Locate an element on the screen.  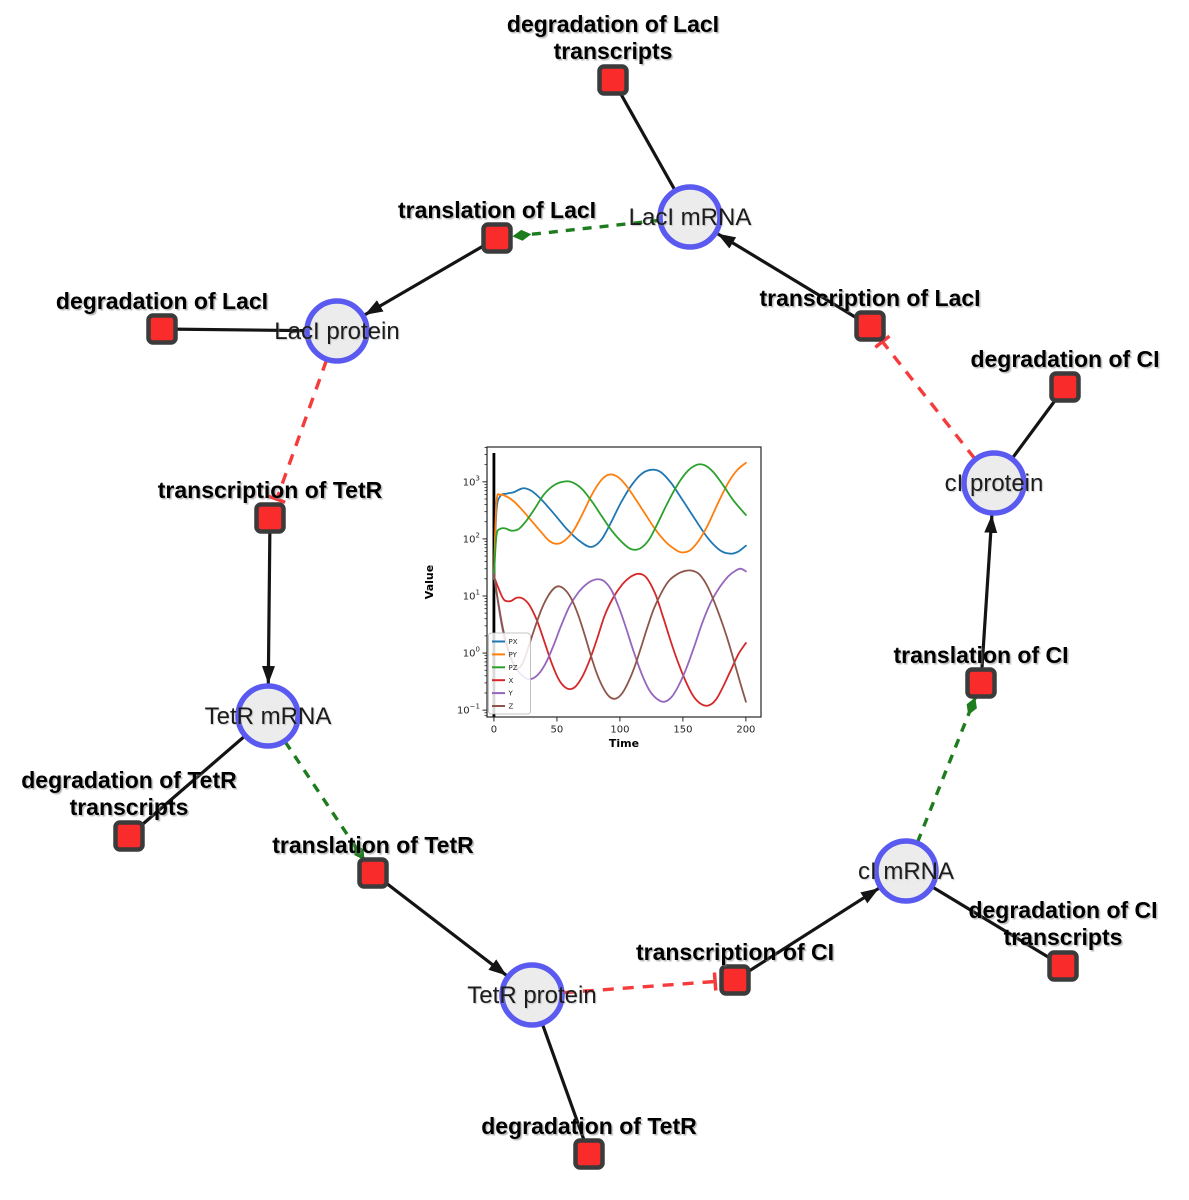
legend-label-PZ: PZ is located at coordinates (513, 668).